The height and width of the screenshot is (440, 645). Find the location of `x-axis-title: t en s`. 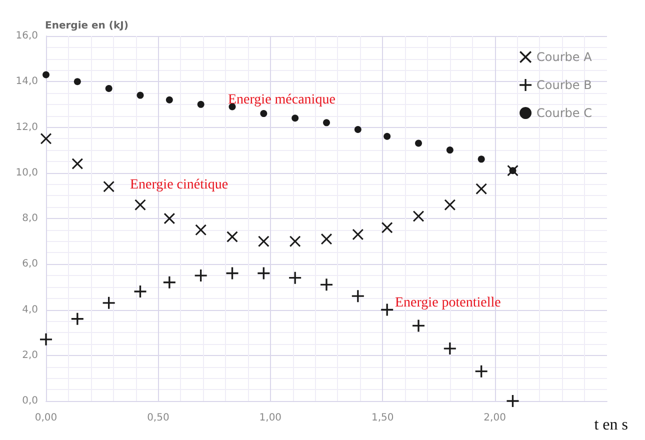

x-axis-title: t en s is located at coordinates (611, 425).